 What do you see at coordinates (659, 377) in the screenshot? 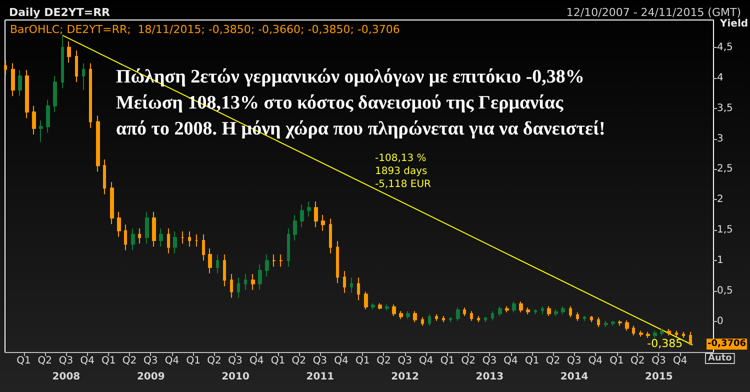
I see `x2-tick-label: 2015` at bounding box center [659, 377].